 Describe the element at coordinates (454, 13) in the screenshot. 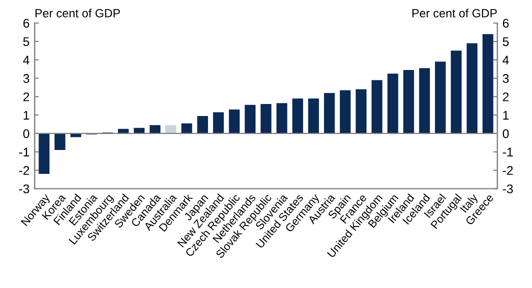

I see `y2-axis-title: Per cent of GDP` at that location.